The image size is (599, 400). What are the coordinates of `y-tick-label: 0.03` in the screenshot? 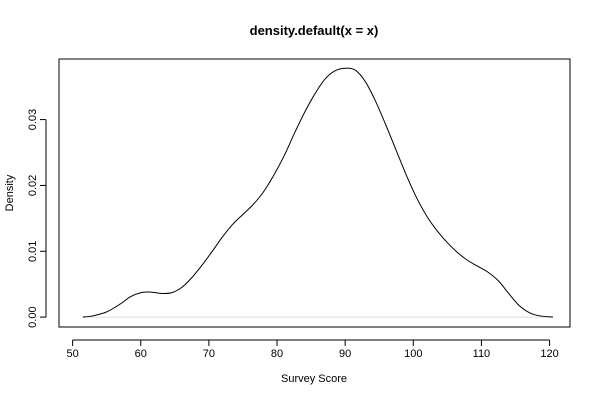 It's located at (33, 119).